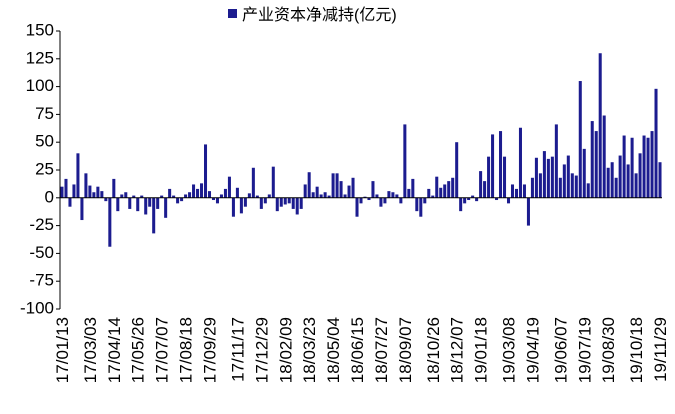  What do you see at coordinates (261, 350) in the screenshot?
I see `x-tick-label: 17/12/29` at bounding box center [261, 350].